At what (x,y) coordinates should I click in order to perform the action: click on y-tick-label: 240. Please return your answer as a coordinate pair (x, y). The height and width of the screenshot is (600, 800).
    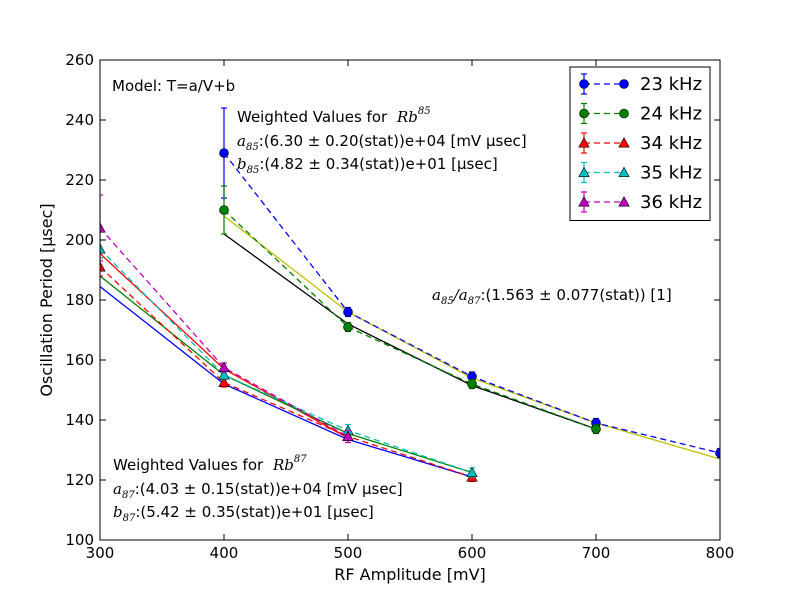
    Looking at the image, I should click on (79, 120).